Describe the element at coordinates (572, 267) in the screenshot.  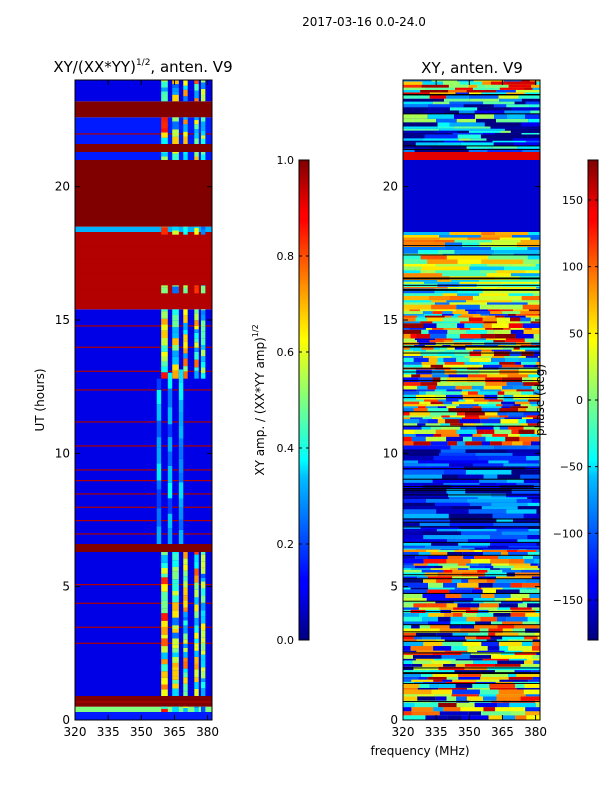
I see `colorbar2-tick-label: 100` at that location.